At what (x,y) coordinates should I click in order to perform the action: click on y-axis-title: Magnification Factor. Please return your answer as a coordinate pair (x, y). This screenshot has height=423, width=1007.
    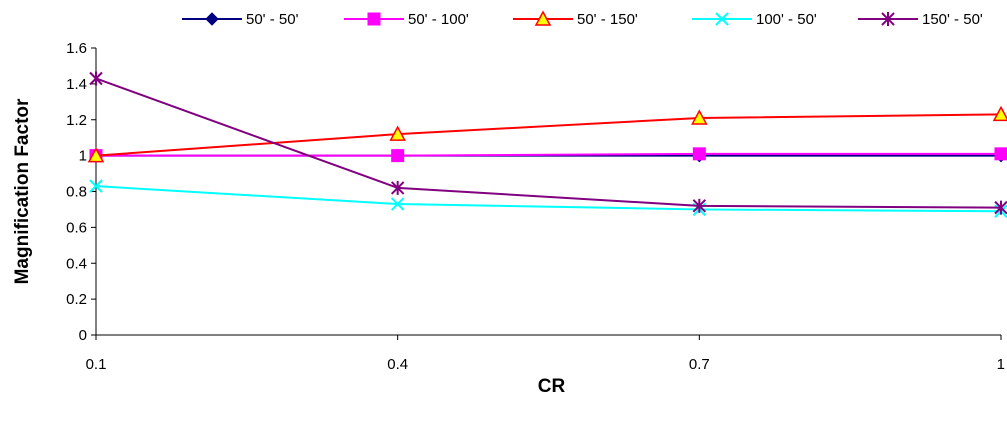
    Looking at the image, I should click on (22, 191).